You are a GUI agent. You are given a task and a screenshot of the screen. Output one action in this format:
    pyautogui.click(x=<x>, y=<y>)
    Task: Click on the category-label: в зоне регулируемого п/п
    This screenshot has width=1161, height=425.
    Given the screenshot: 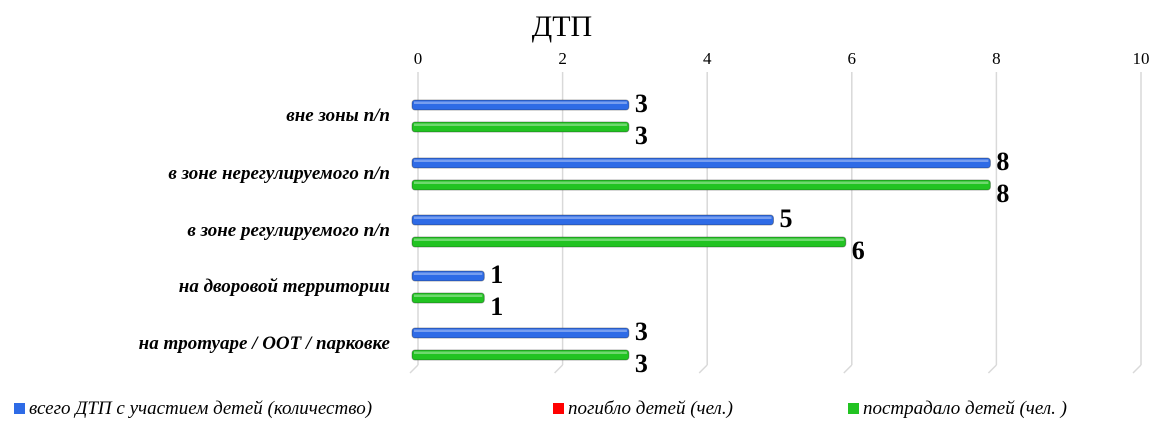 What is the action you would take?
    pyautogui.click(x=288, y=230)
    